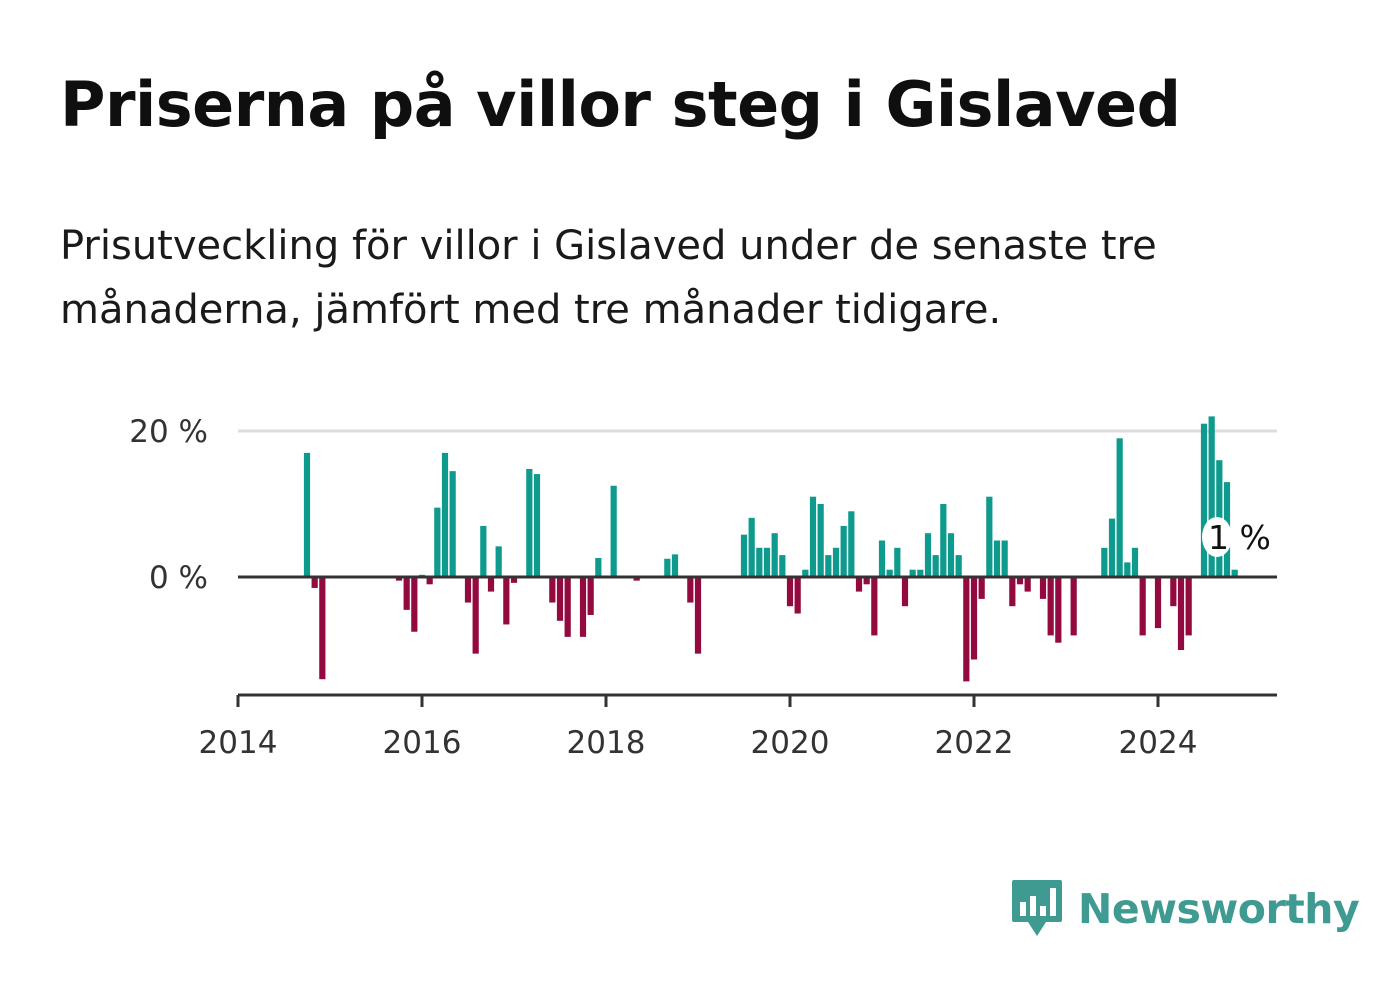 The image size is (1382, 999). I want to click on x-tick-label: 2024, so click(1158, 743).